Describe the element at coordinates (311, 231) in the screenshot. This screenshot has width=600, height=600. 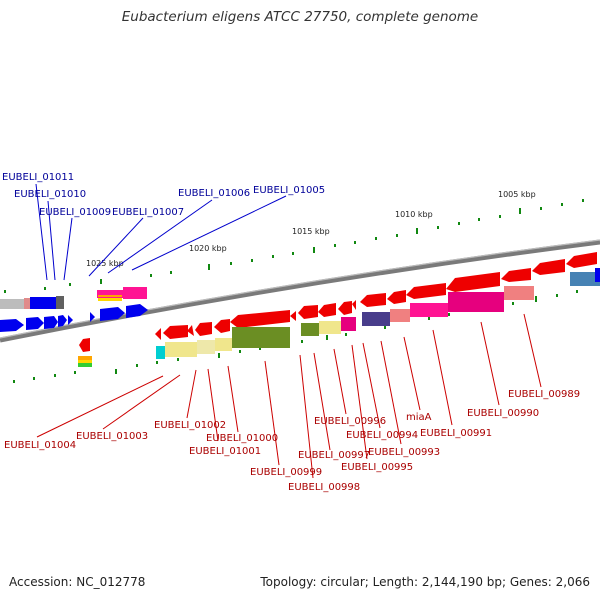
I see `scale-label: 1015 kbp` at that location.